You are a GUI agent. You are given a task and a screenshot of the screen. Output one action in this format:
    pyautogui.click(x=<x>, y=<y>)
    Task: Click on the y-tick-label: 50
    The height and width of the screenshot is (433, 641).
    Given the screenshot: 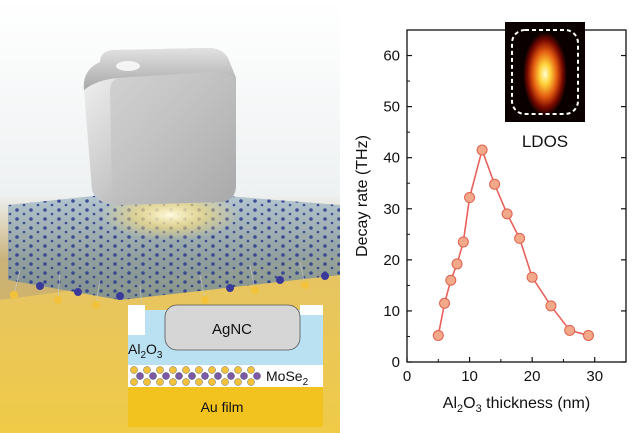 What is the action you would take?
    pyautogui.click(x=391, y=107)
    